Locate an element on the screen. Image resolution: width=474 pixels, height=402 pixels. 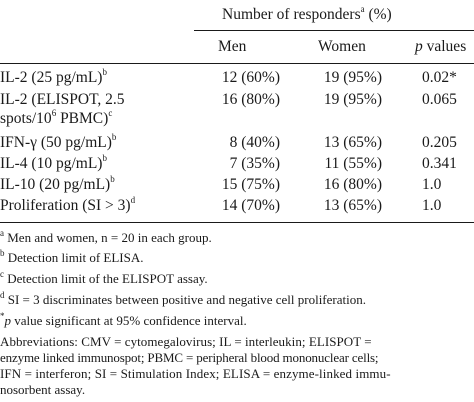
footnote-mark: d is located at coordinates (2, 294).